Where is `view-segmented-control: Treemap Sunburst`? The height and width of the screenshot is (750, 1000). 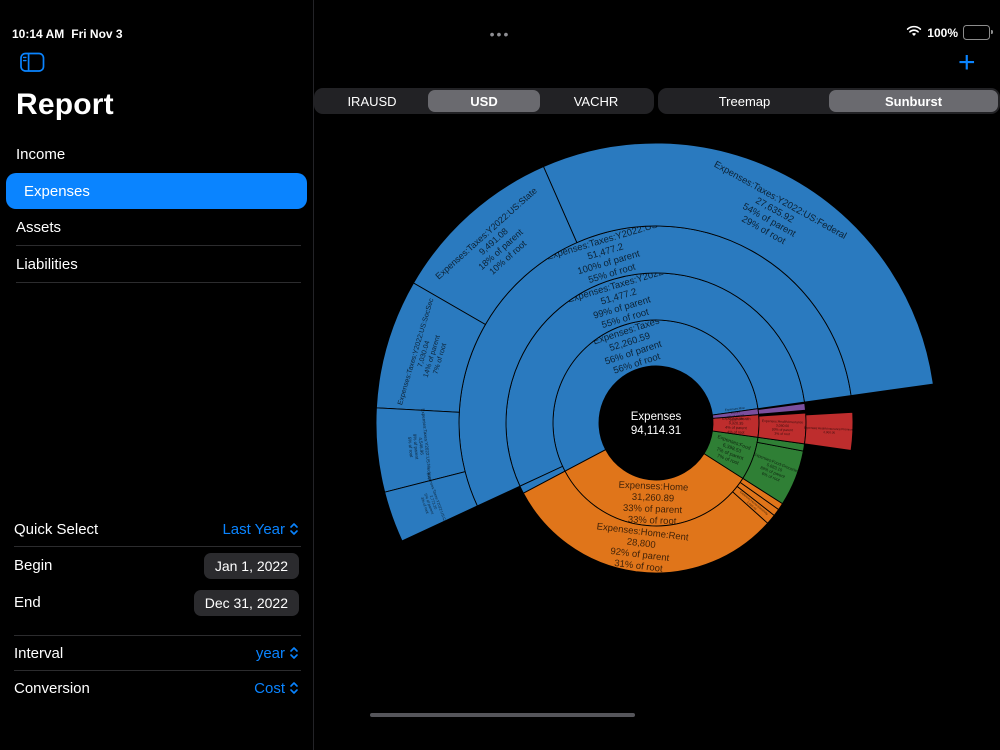 view-segmented-control: Treemap Sunburst is located at coordinates (829, 101).